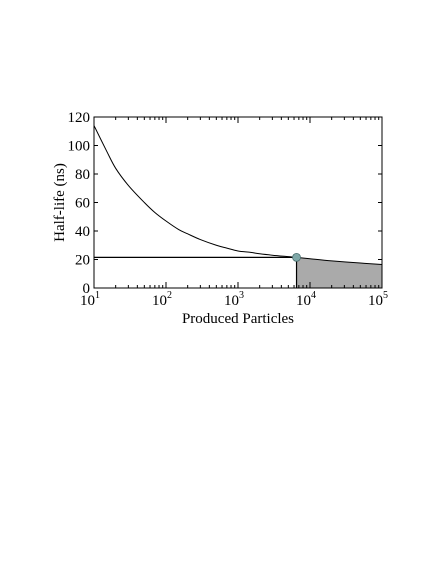  Describe the element at coordinates (82, 261) in the screenshot. I see `y-tick-label: 20` at that location.